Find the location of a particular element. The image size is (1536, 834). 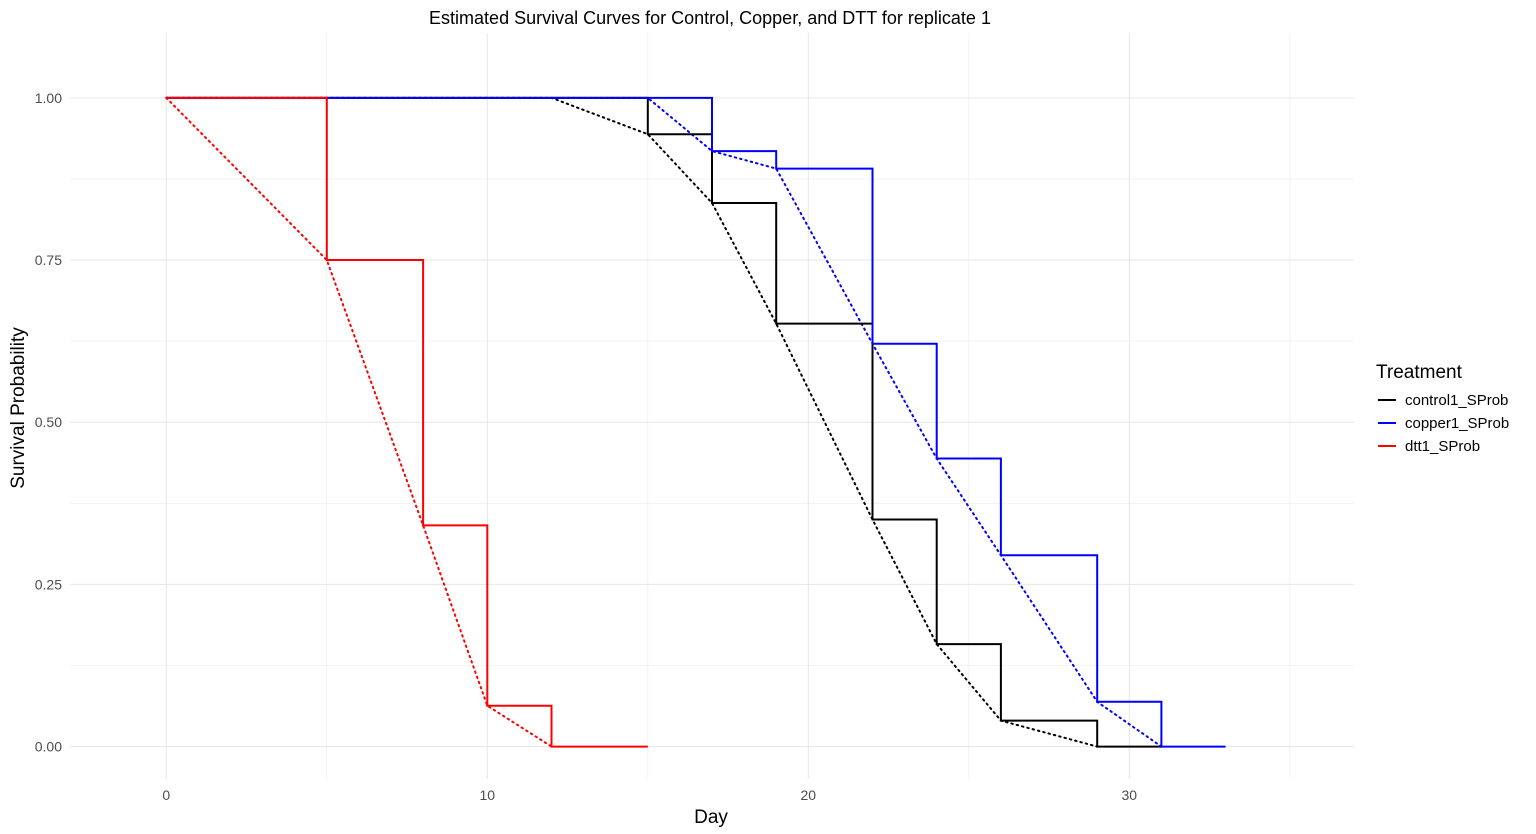

x-tick-label: 20 is located at coordinates (809, 795).